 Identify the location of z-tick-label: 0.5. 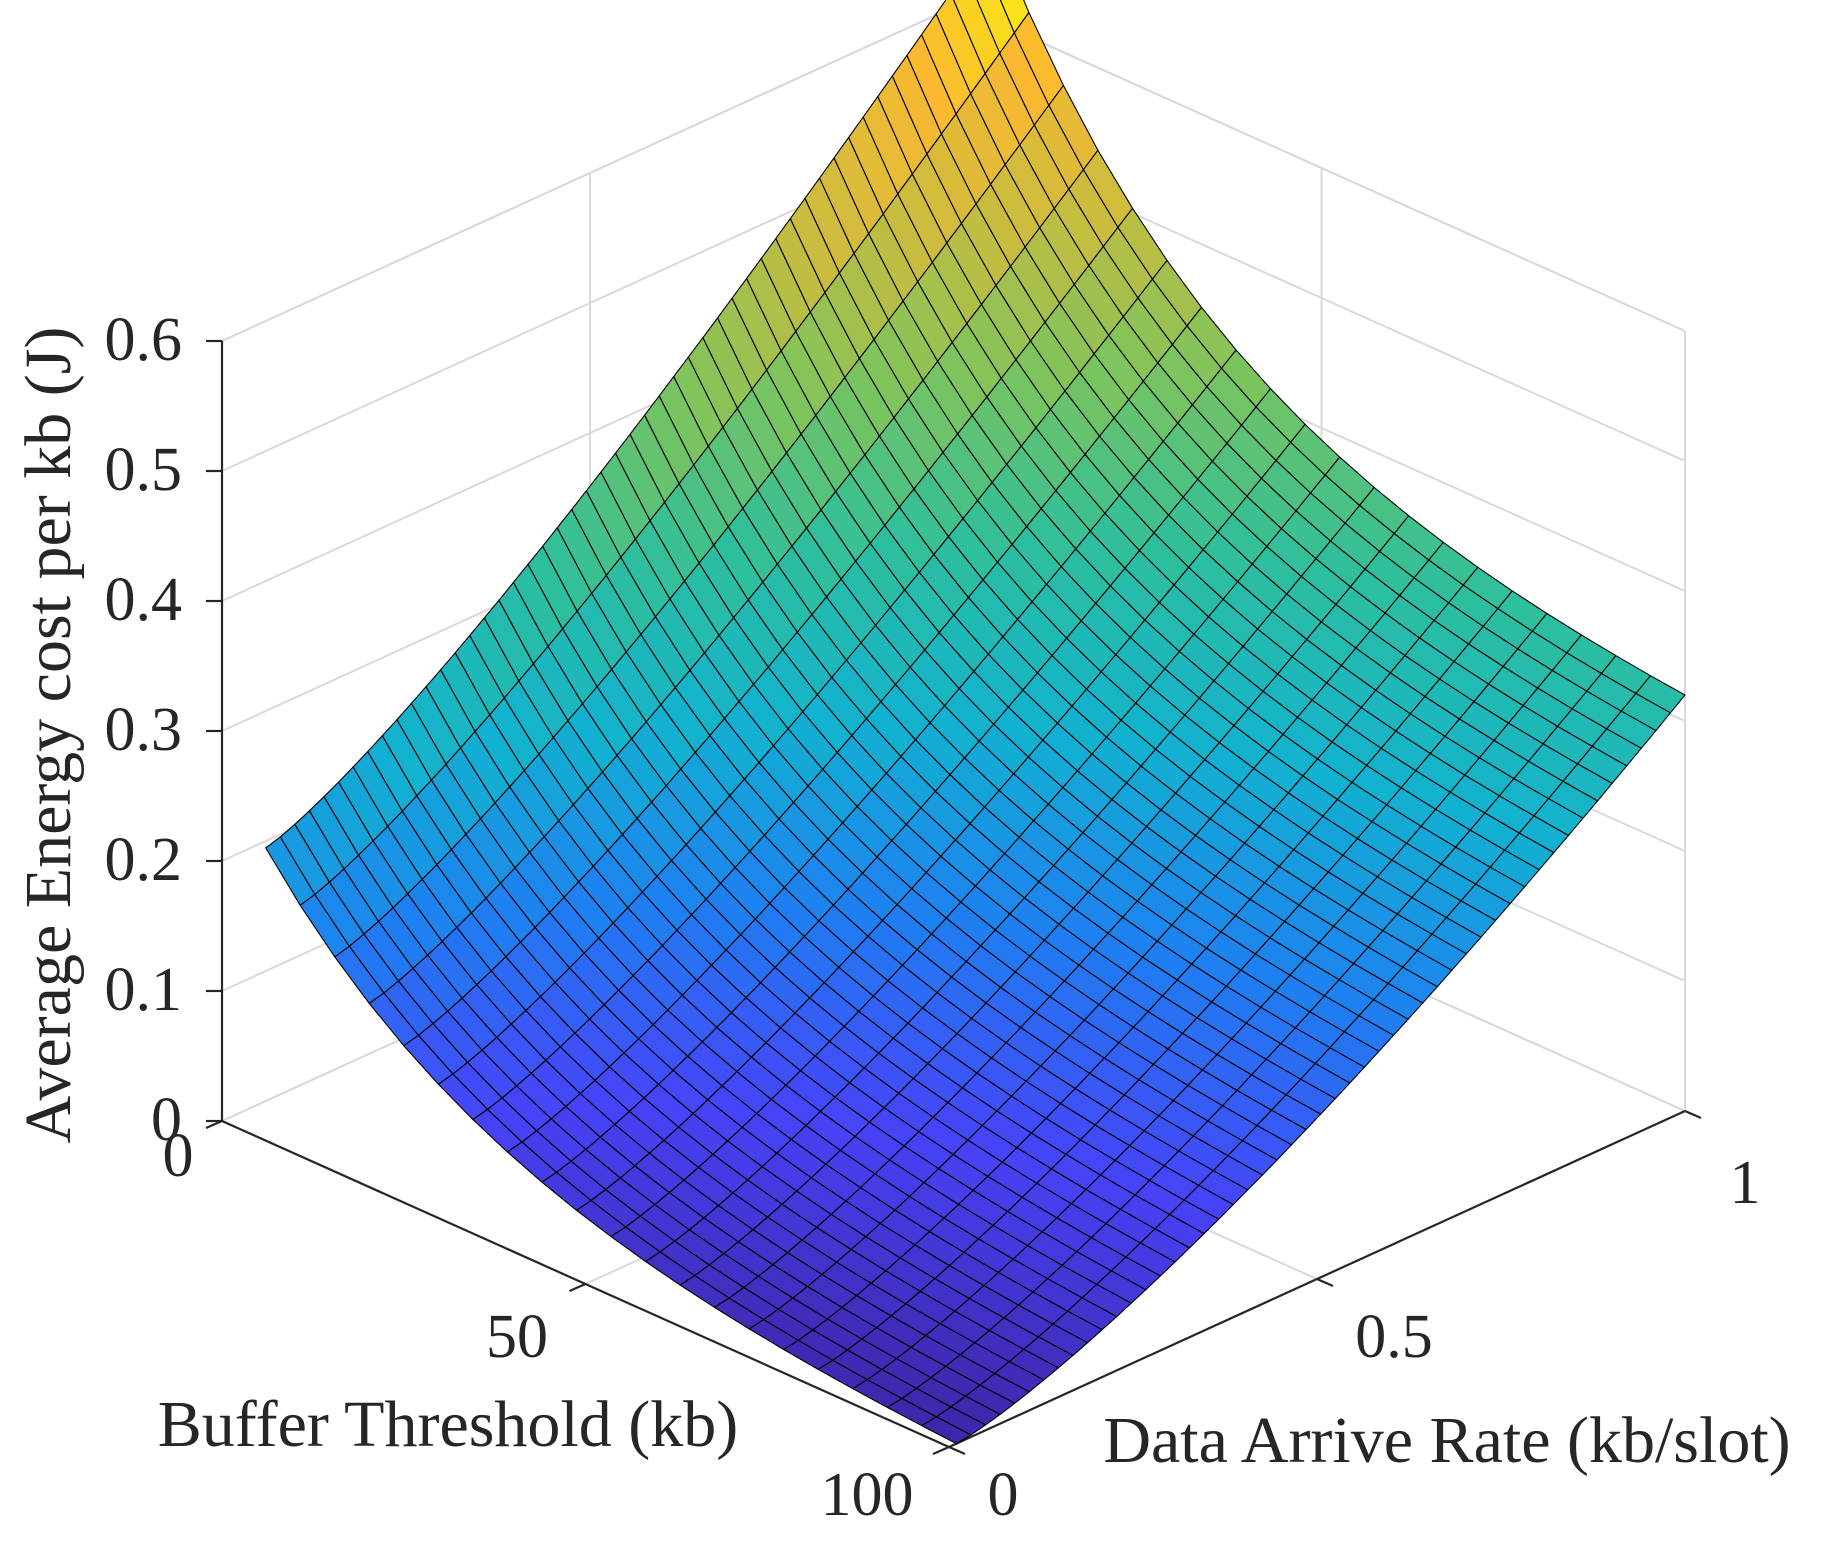
(144, 470).